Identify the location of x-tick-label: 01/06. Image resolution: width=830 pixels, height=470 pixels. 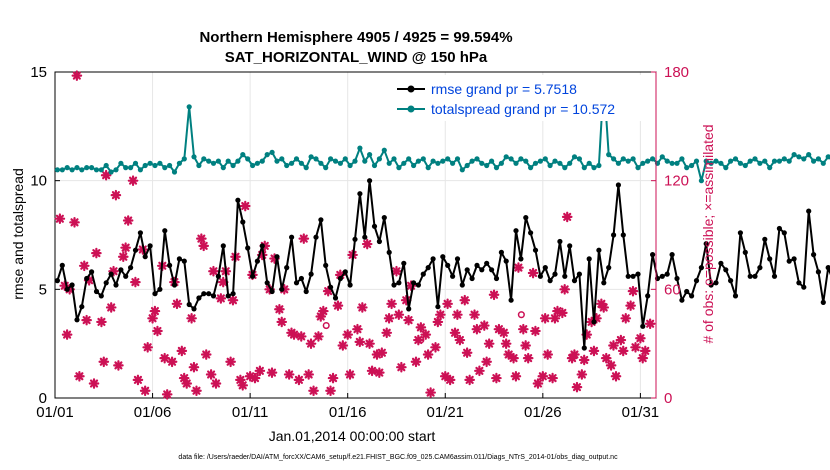
(153, 412).